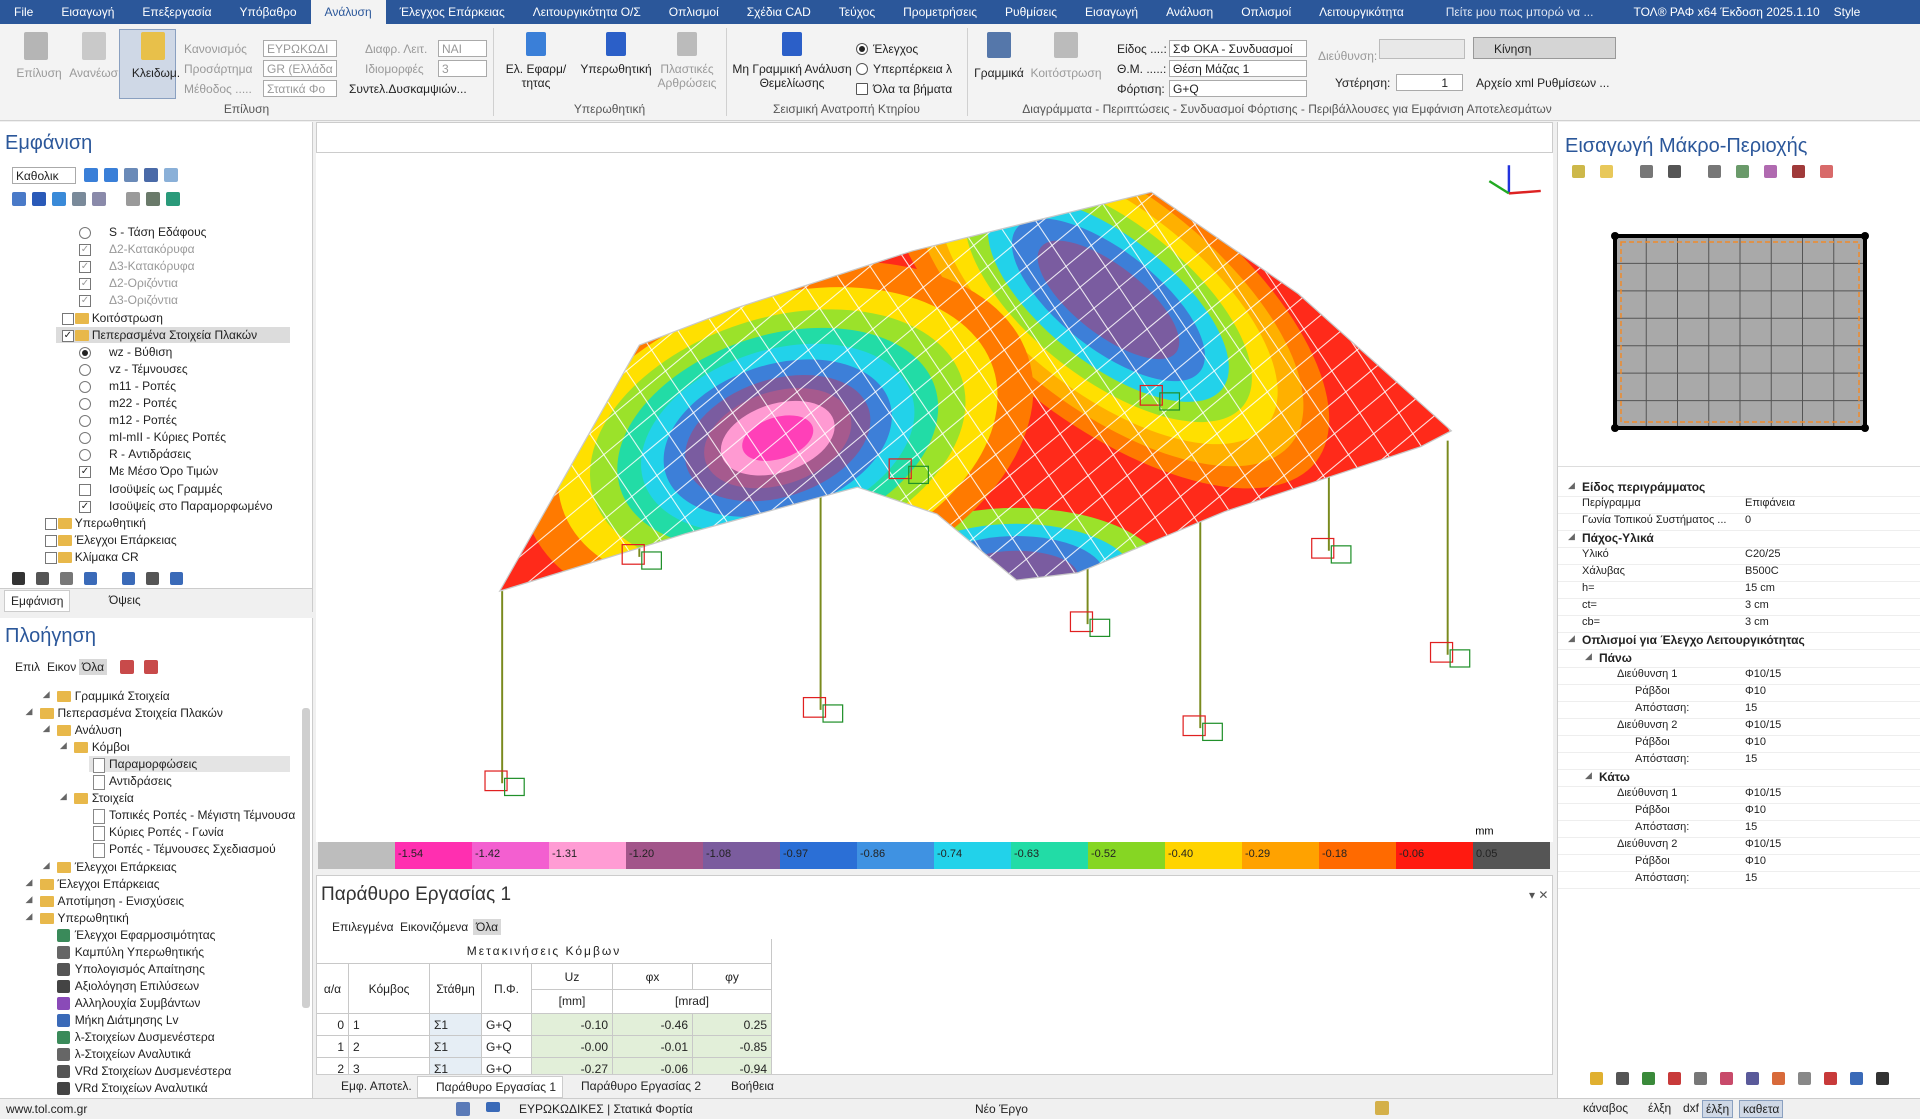 The image size is (1920, 1119). What do you see at coordinates (141, 1088) in the screenshot?
I see `tree-item: VRd Στοιχείων Αναλυτικά` at bounding box center [141, 1088].